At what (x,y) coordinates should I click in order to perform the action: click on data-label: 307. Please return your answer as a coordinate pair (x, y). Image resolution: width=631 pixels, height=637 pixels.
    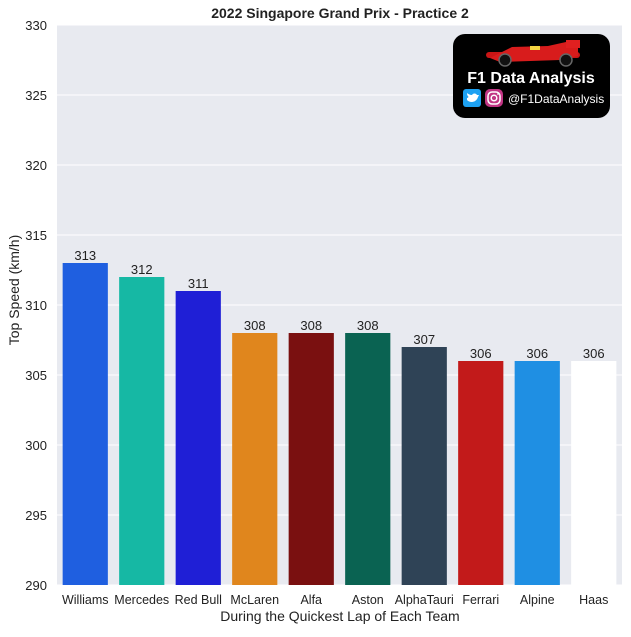
    Looking at the image, I should click on (424, 339).